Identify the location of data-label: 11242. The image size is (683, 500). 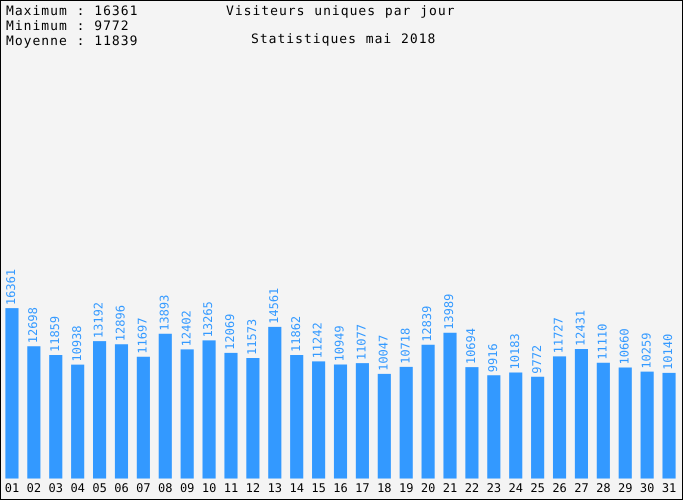
(317, 340).